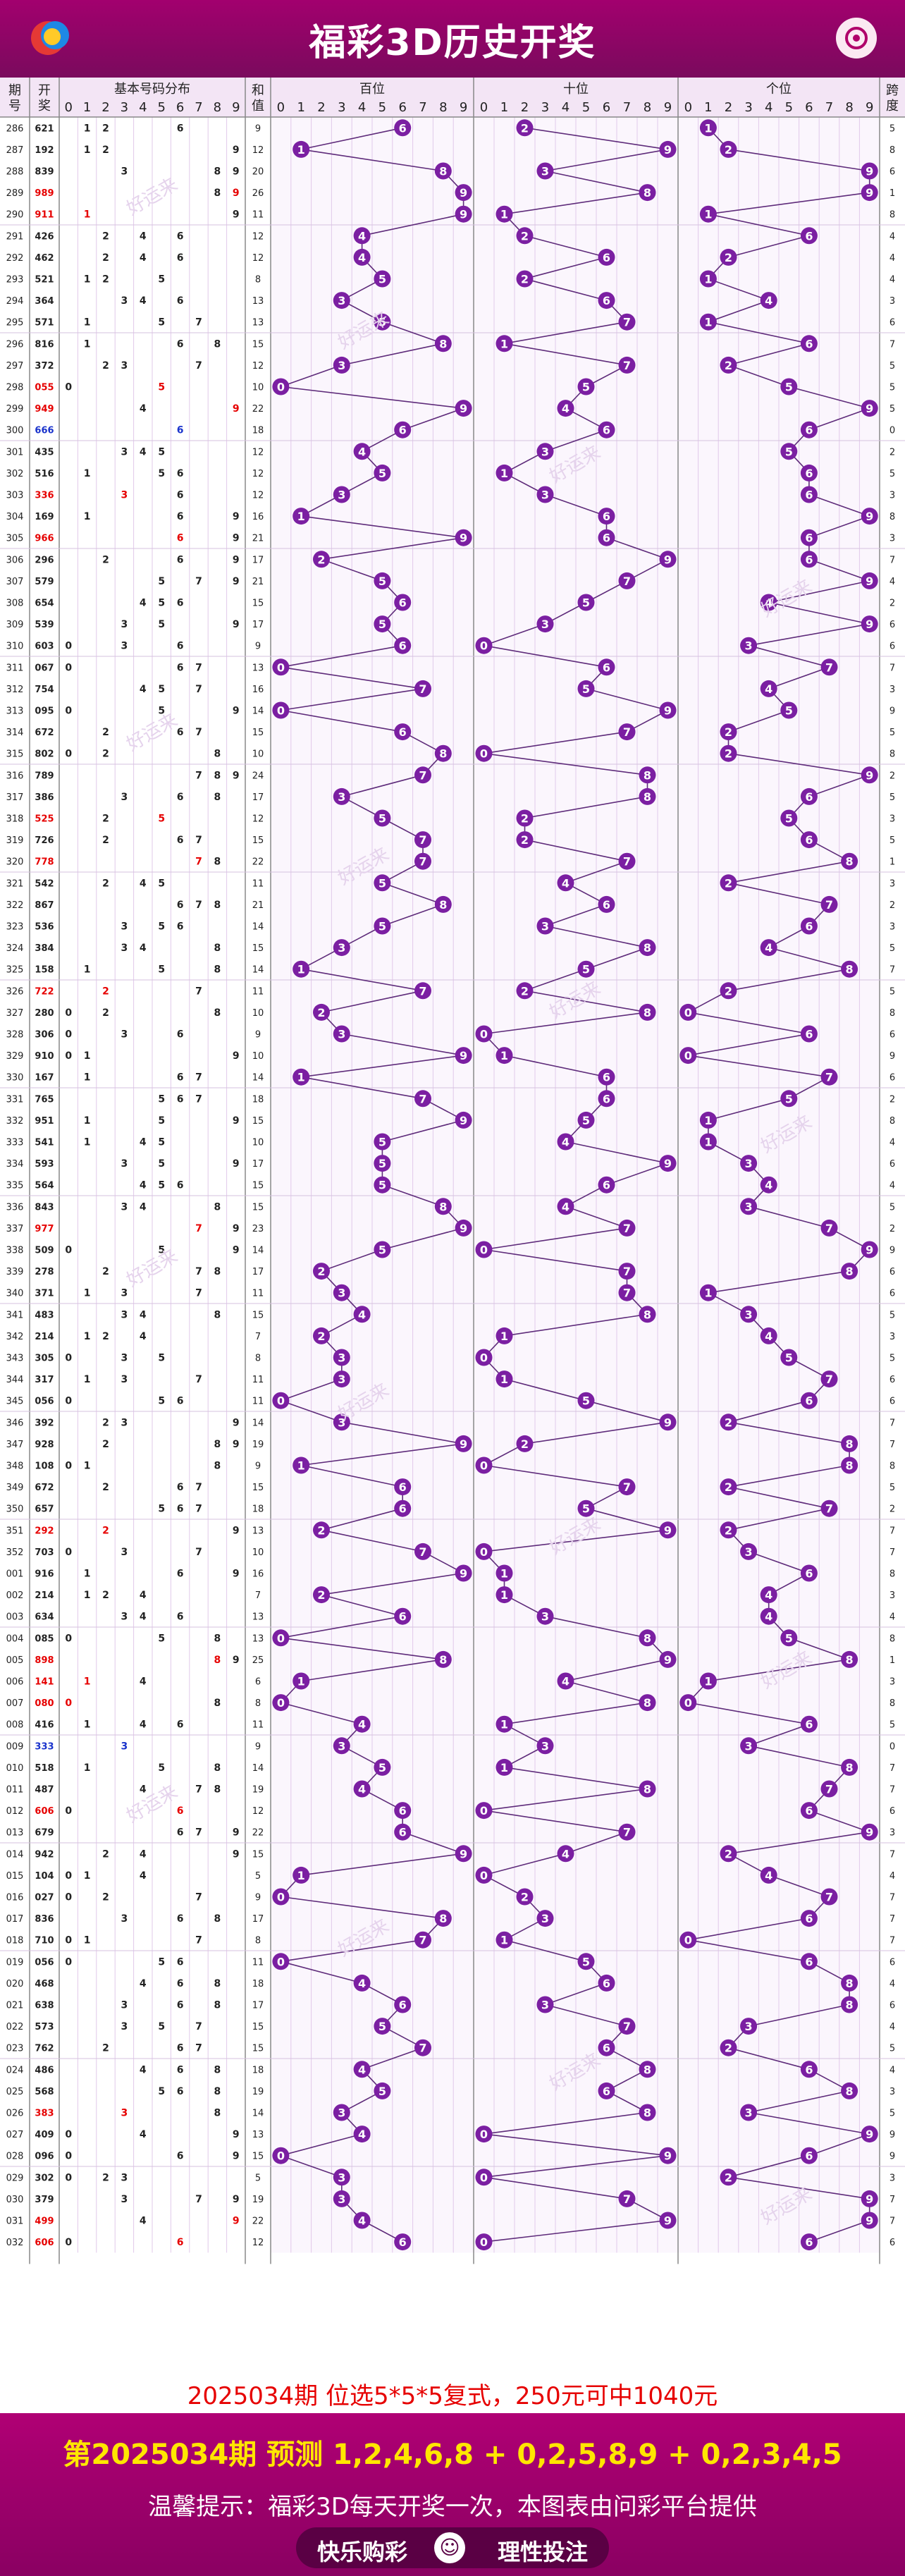  What do you see at coordinates (44, 431) in the screenshot?
I see `draw-value: 666` at bounding box center [44, 431].